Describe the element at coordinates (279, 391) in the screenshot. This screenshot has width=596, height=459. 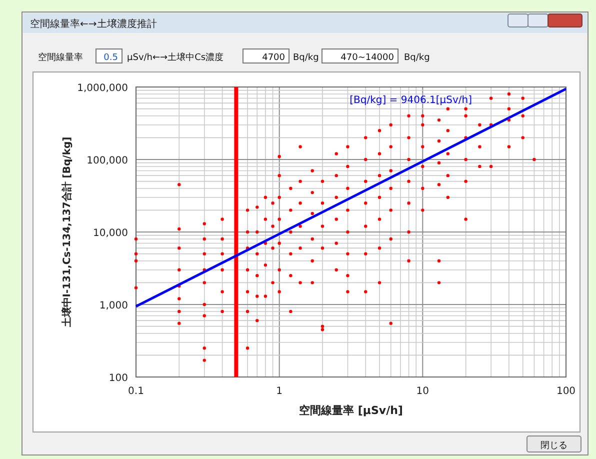
I see `x-tick-label: 1` at that location.